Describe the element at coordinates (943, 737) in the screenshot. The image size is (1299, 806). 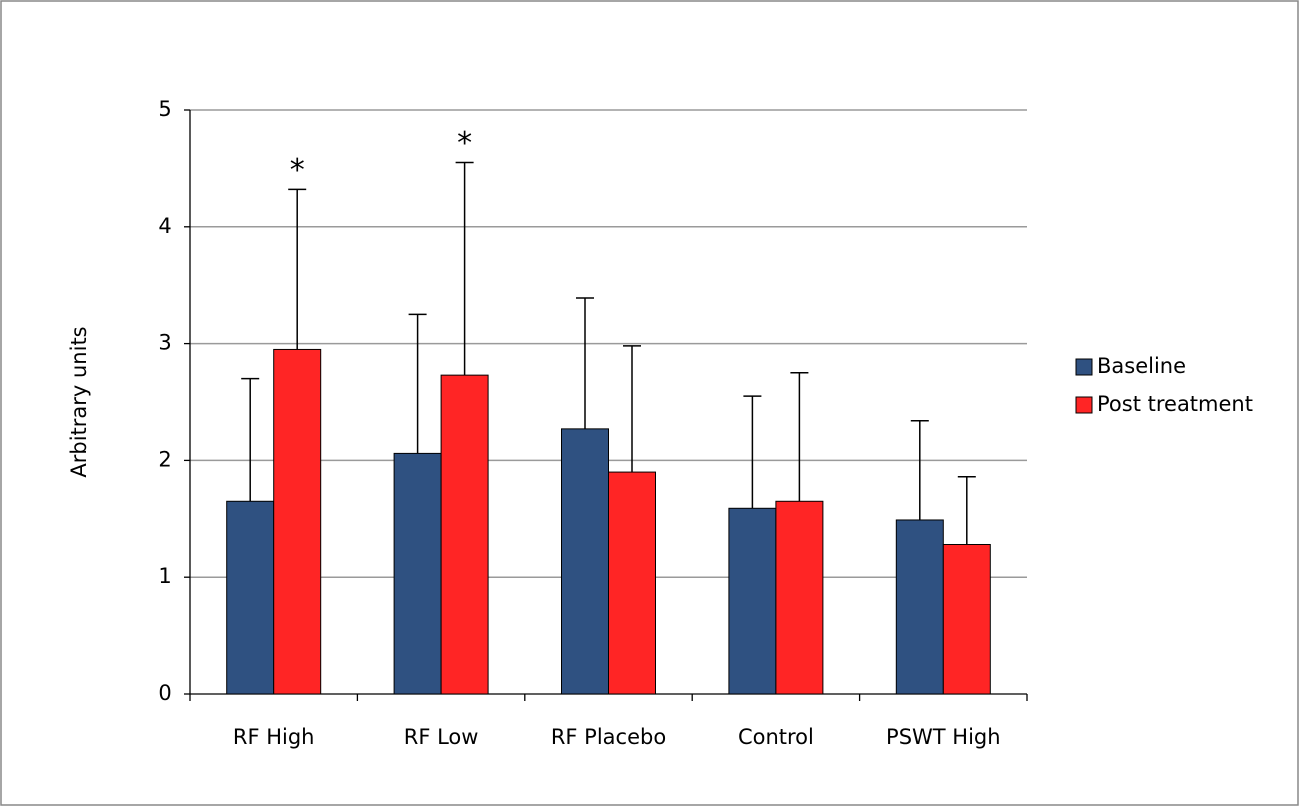
I see `x-tick-label: PSWT High` at that location.